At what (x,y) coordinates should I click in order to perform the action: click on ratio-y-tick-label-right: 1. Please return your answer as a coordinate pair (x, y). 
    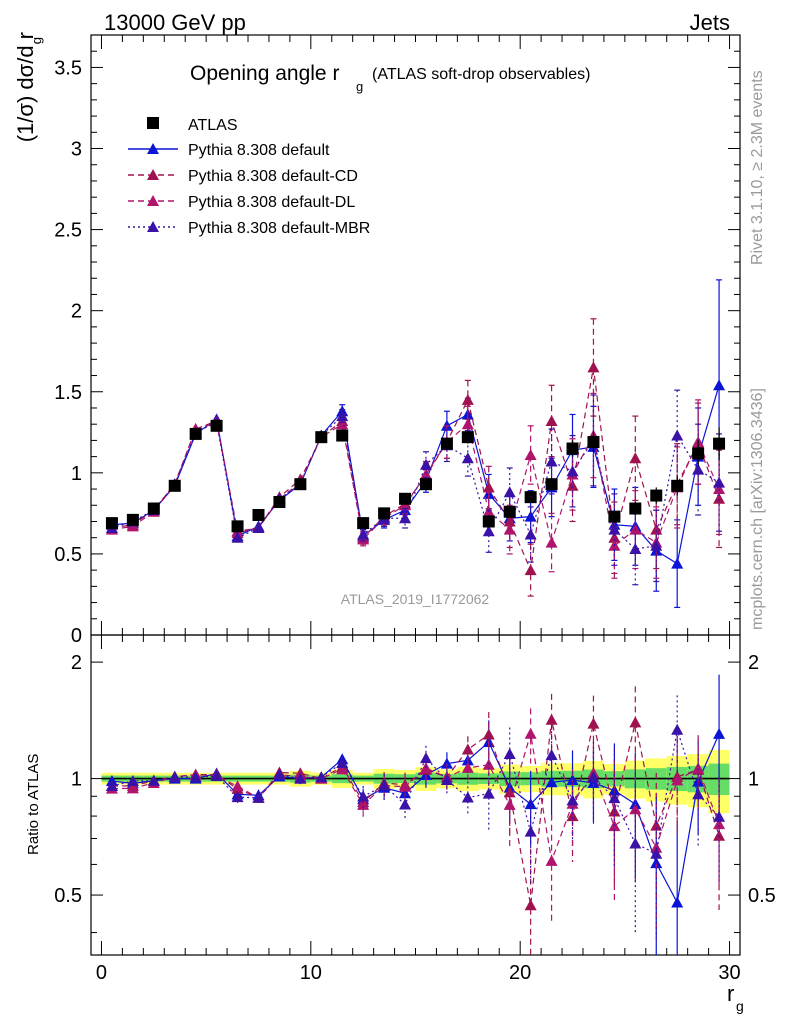
    Looking at the image, I should click on (753, 780).